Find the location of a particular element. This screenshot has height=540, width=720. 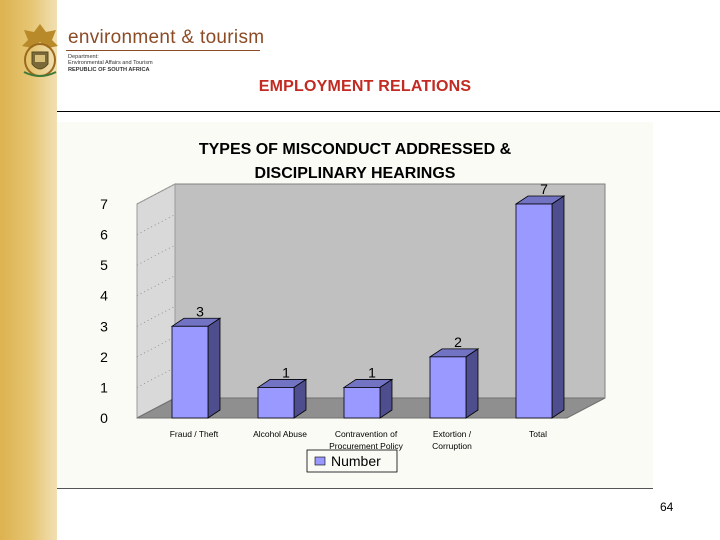

legend-box is located at coordinates (352, 461).